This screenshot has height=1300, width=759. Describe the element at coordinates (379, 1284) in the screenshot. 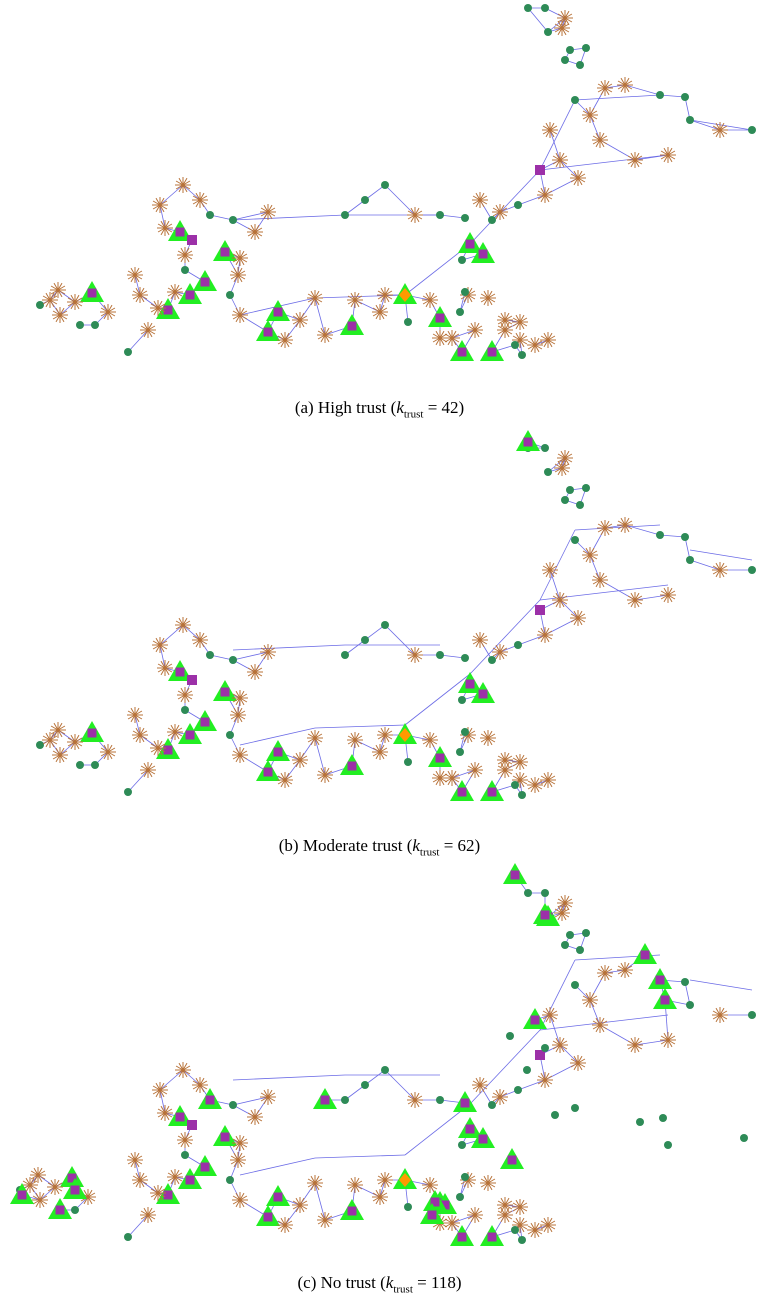

I see `caption-c: (c) No trust (ktrust = 118)` at that location.